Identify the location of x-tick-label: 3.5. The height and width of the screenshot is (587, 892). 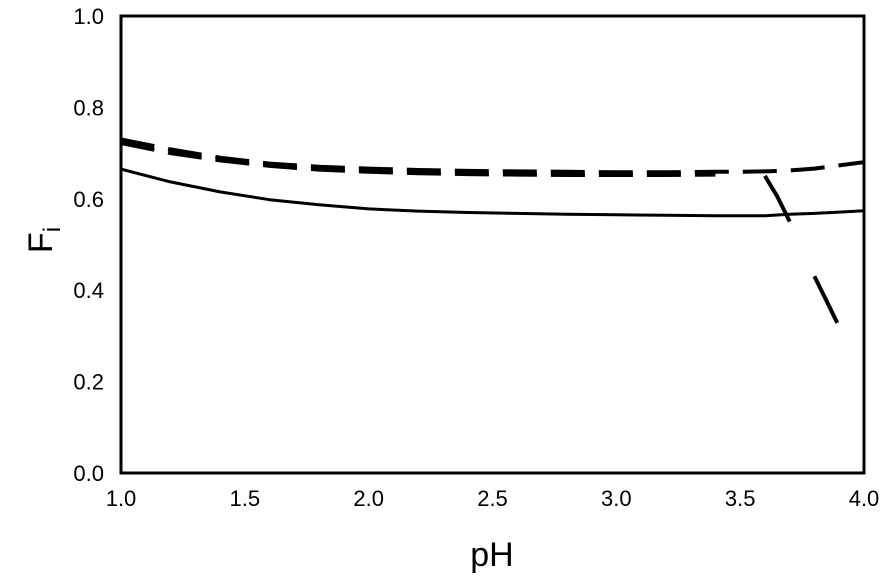
(740, 498).